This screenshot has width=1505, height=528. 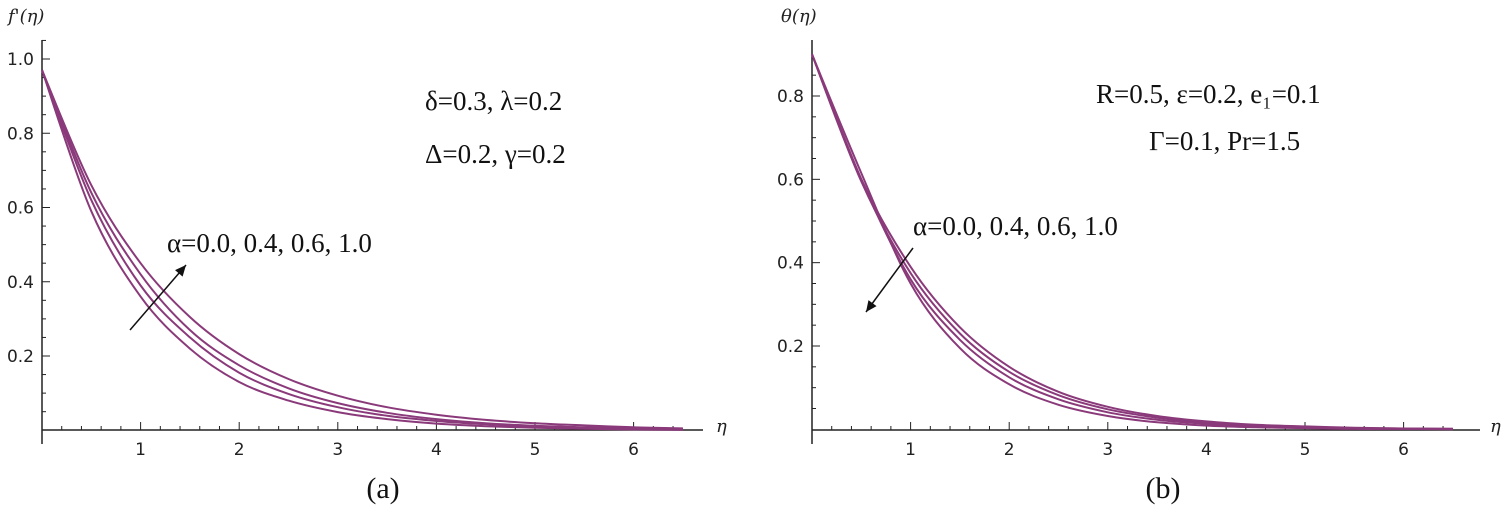 I want to click on parameter-annotation: Γ=0.1, Pr=1.5, so click(x=1224, y=141).